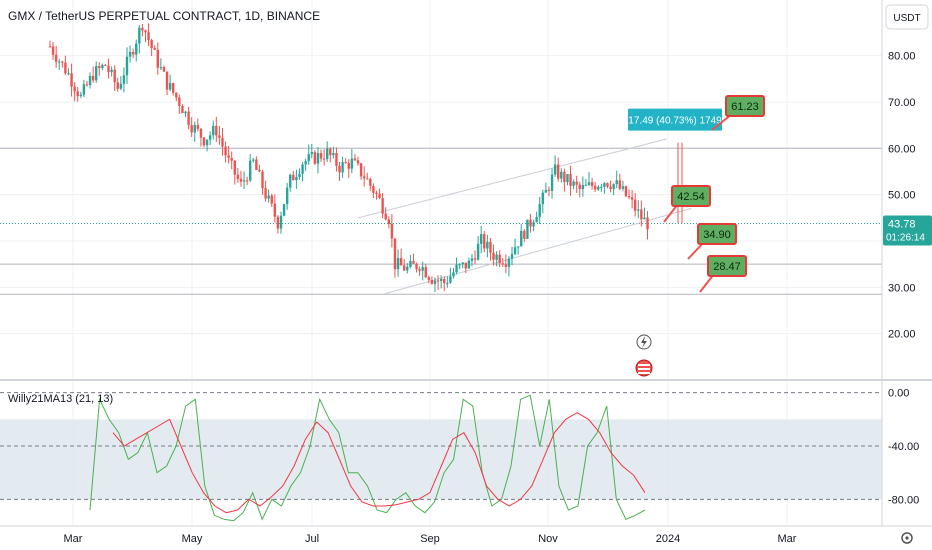 Image resolution: width=932 pixels, height=550 pixels. I want to click on measure-tool: 17.49 (40.73%) 1749, so click(675, 166).